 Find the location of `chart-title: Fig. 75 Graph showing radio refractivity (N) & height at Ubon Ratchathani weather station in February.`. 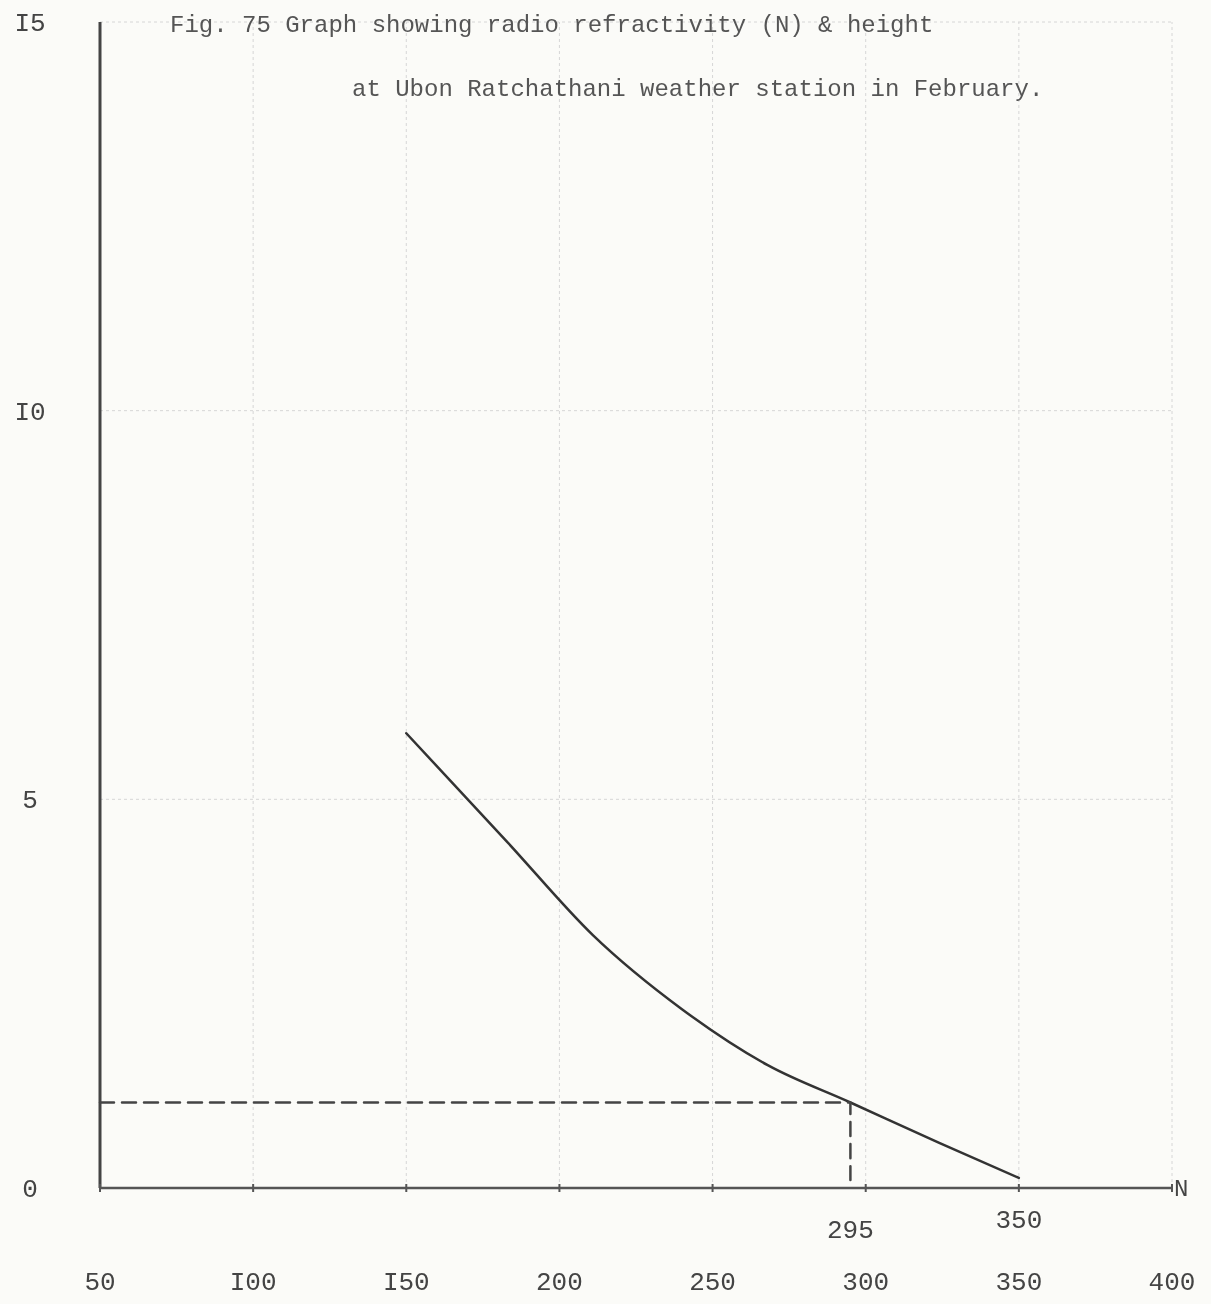

chart-title: Fig. 75 Graph showing radio refractivity (N) & height at Ubon Ratchathani weather station in February. is located at coordinates (607, 57).